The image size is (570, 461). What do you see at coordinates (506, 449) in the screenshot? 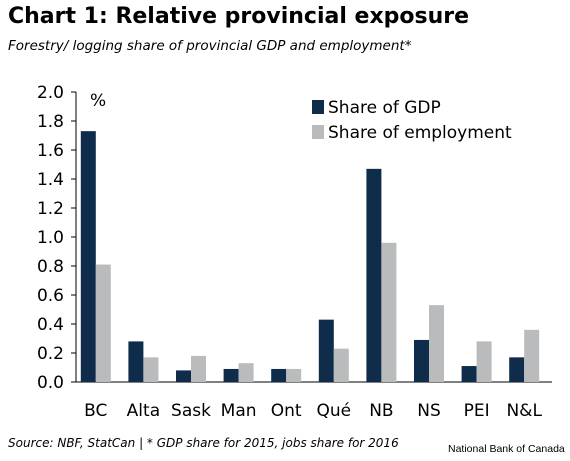
I see `credit-label: National Bank of Canada` at bounding box center [506, 449].